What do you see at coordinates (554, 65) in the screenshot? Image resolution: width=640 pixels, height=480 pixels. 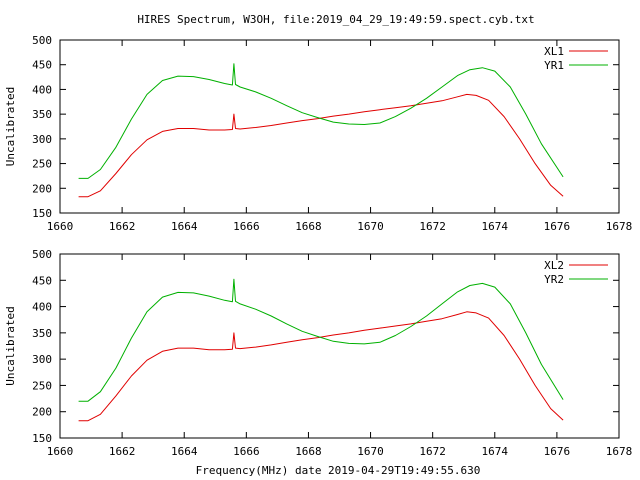 I see `legend-label: YR1` at bounding box center [554, 65].